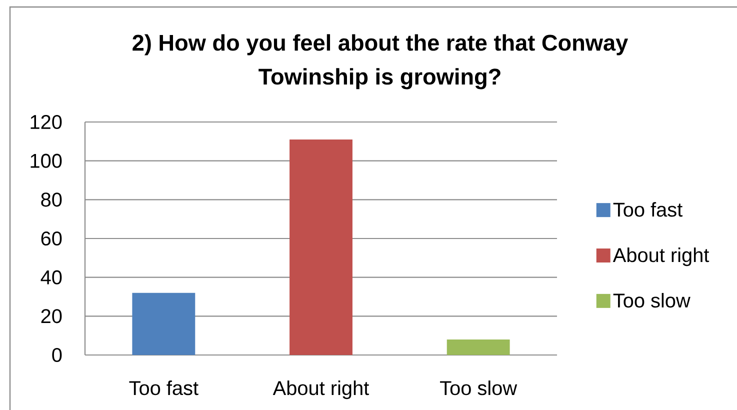 This screenshot has width=737, height=410. Describe the element at coordinates (46, 122) in the screenshot. I see `y-tick-label: 120` at that location.